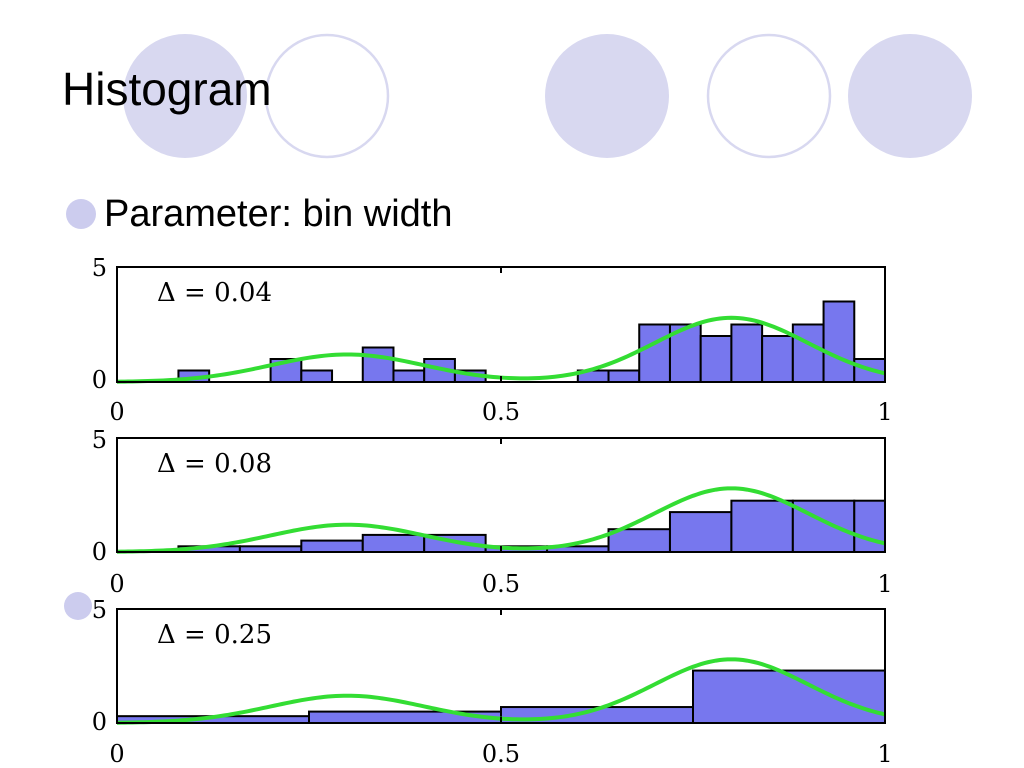  What do you see at coordinates (78, 606) in the screenshot?
I see `bullet-dot-icon-hidden` at bounding box center [78, 606].